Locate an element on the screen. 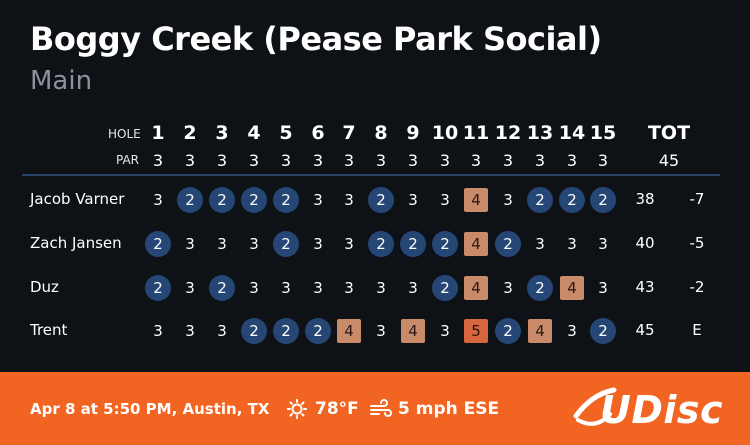  wind-icon is located at coordinates (381, 408).